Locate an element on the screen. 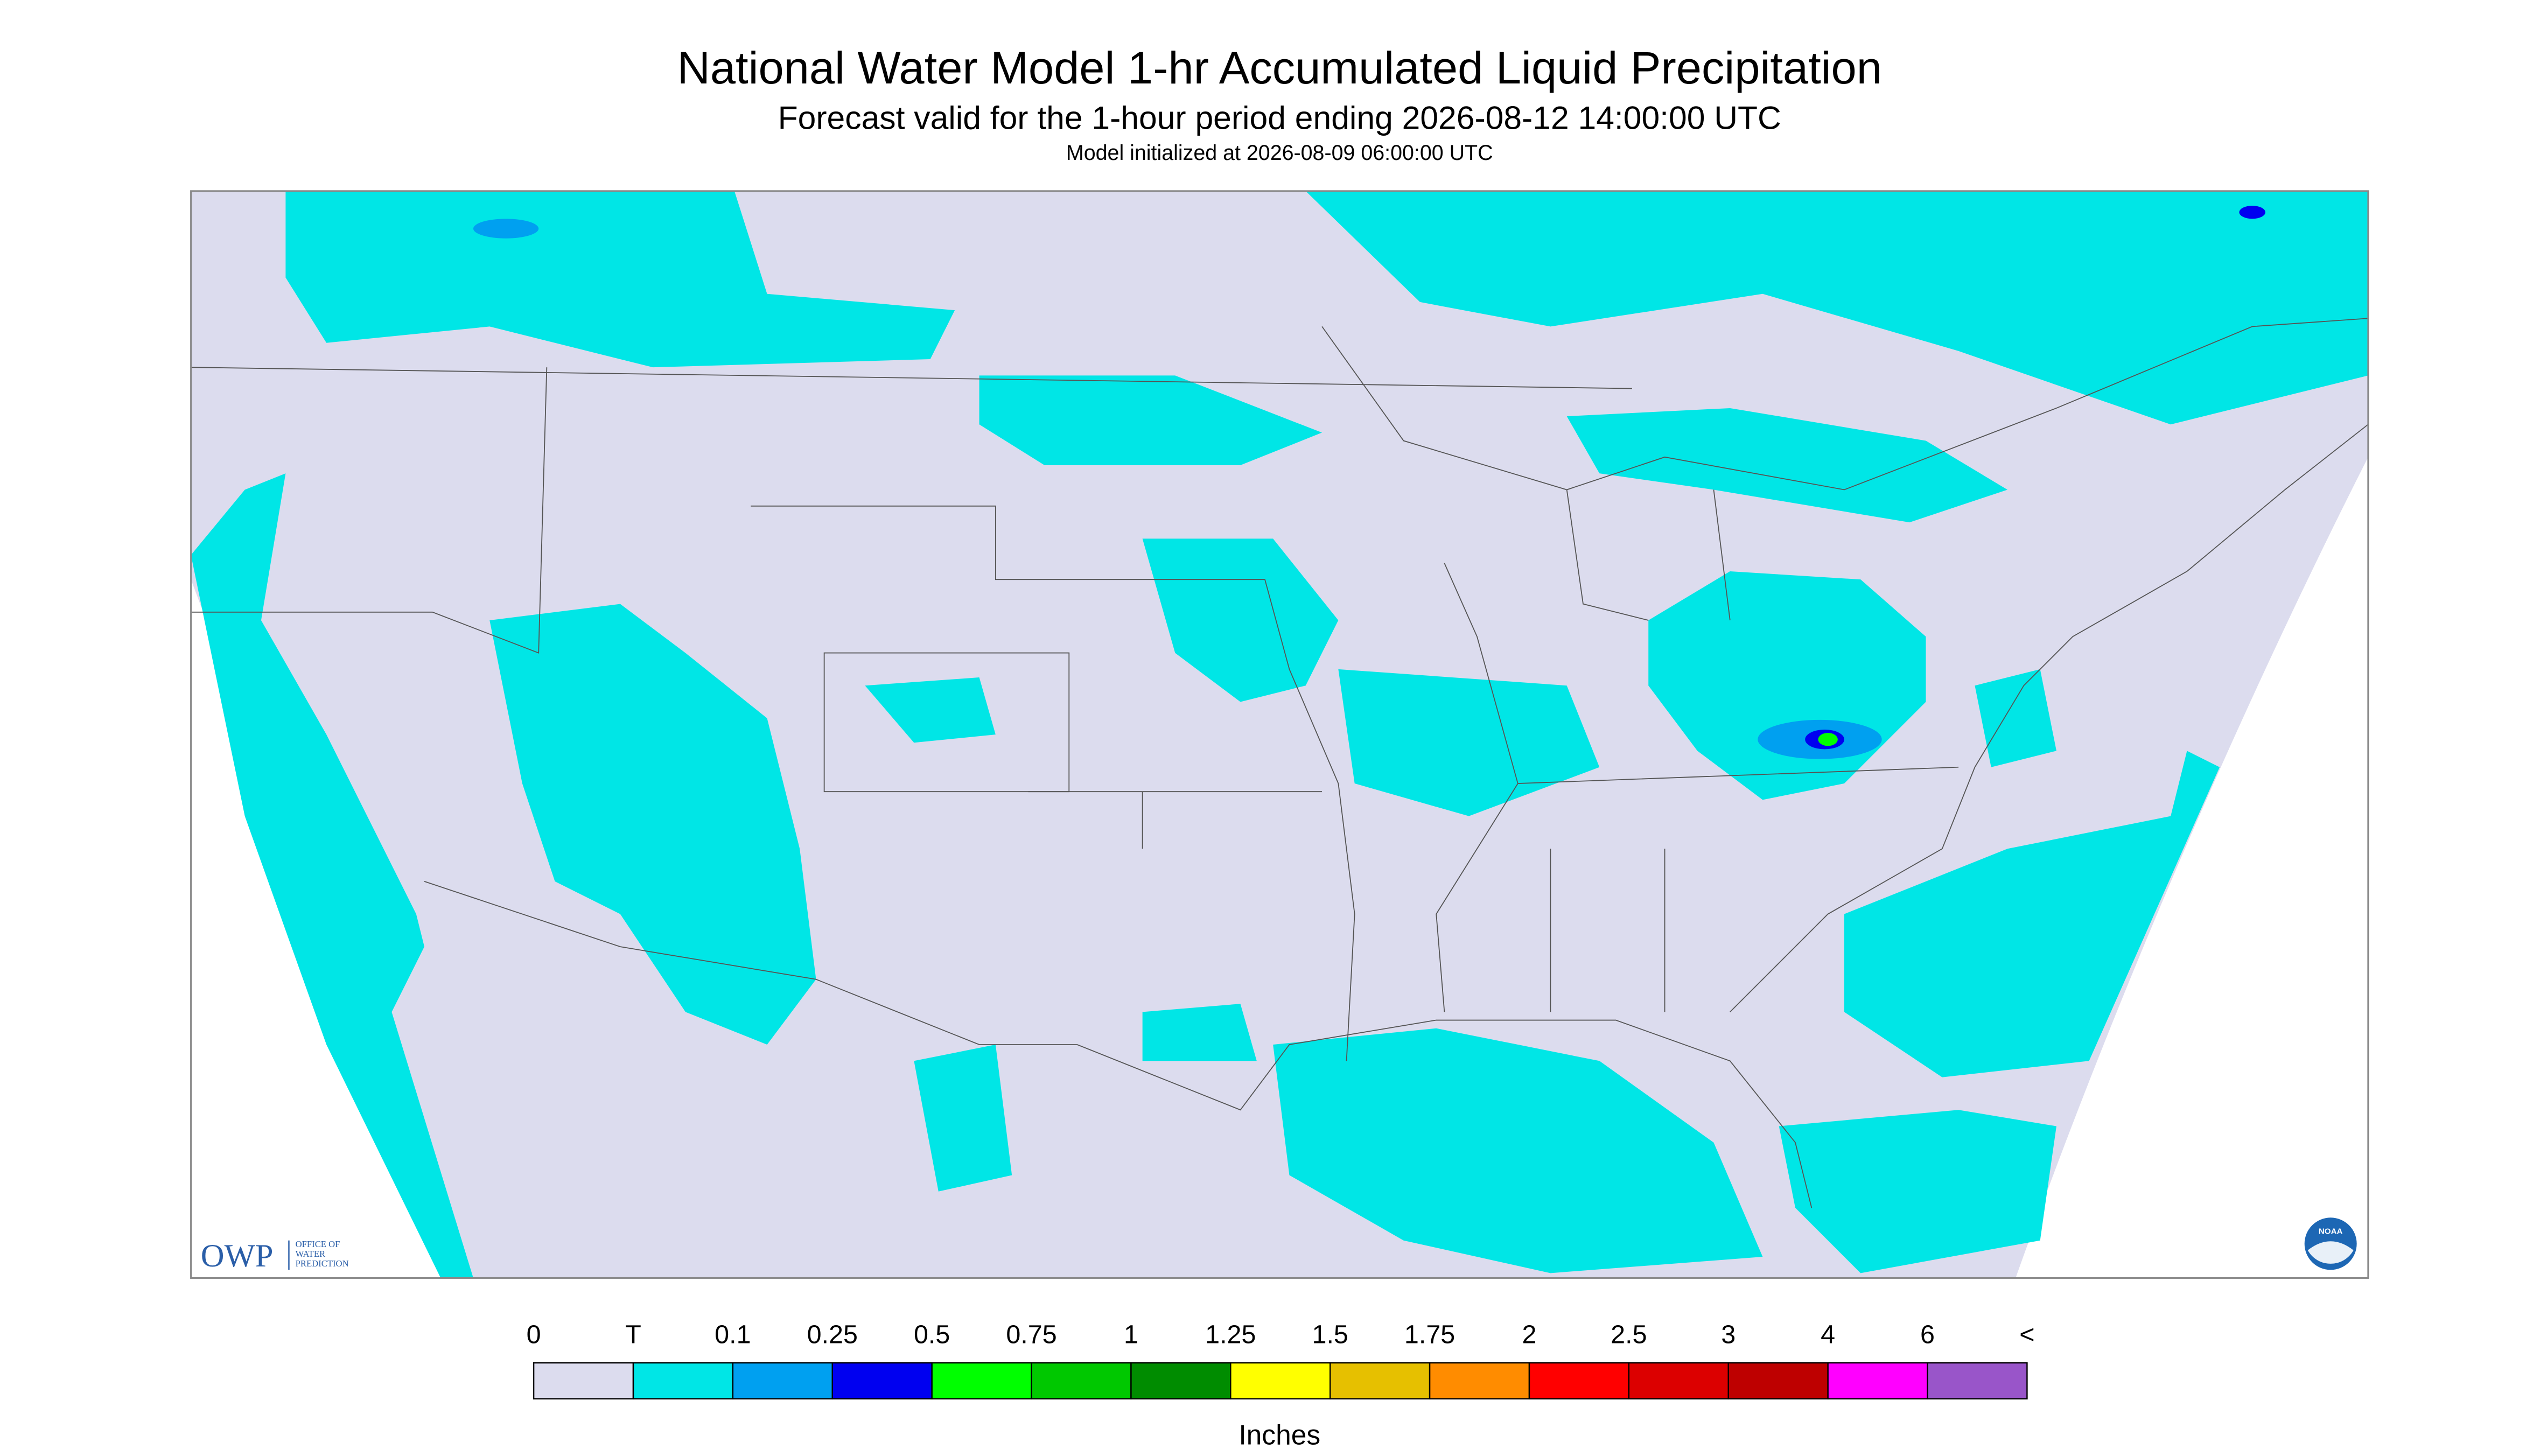 This screenshot has width=2533, height=1456. legend-label: 6 is located at coordinates (1927, 1334).